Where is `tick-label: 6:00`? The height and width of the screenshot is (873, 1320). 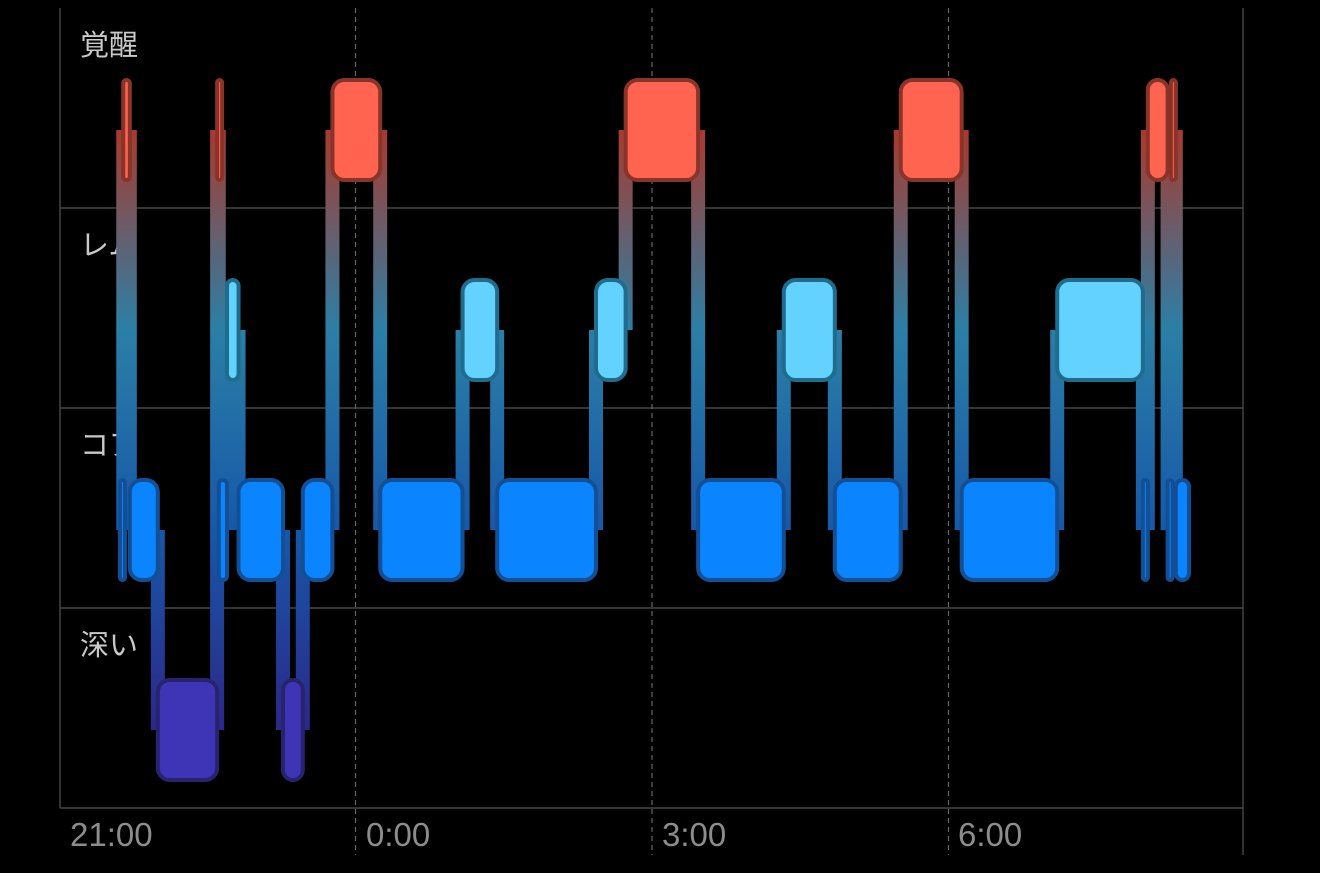 tick-label: 6:00 is located at coordinates (990, 834).